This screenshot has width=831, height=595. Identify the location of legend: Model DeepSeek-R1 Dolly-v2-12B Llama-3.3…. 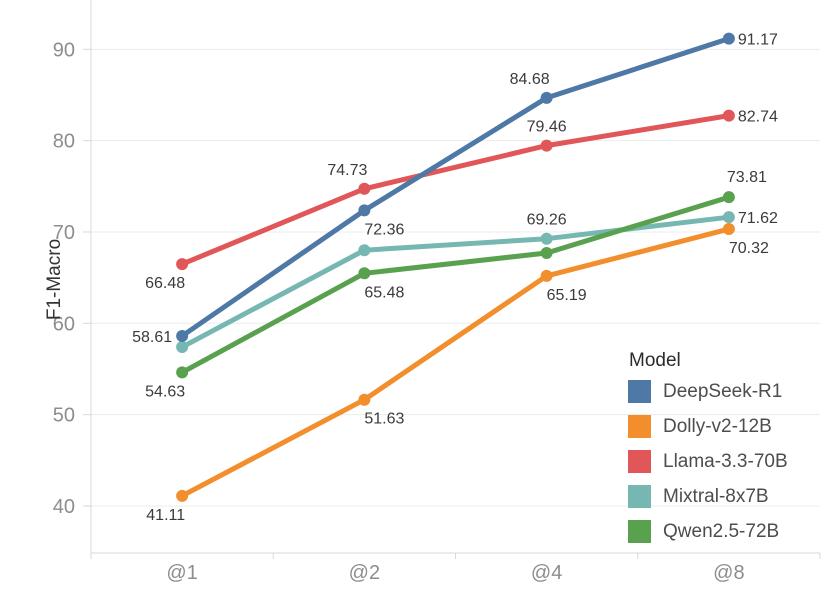
(708, 452).